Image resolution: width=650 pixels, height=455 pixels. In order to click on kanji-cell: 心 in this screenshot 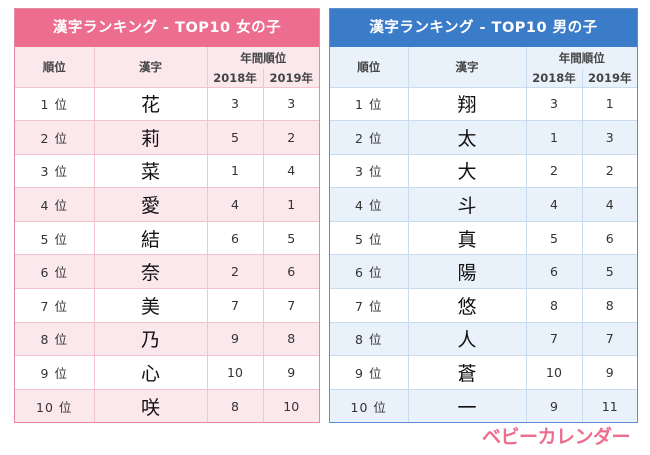, I will do `click(150, 372)`.